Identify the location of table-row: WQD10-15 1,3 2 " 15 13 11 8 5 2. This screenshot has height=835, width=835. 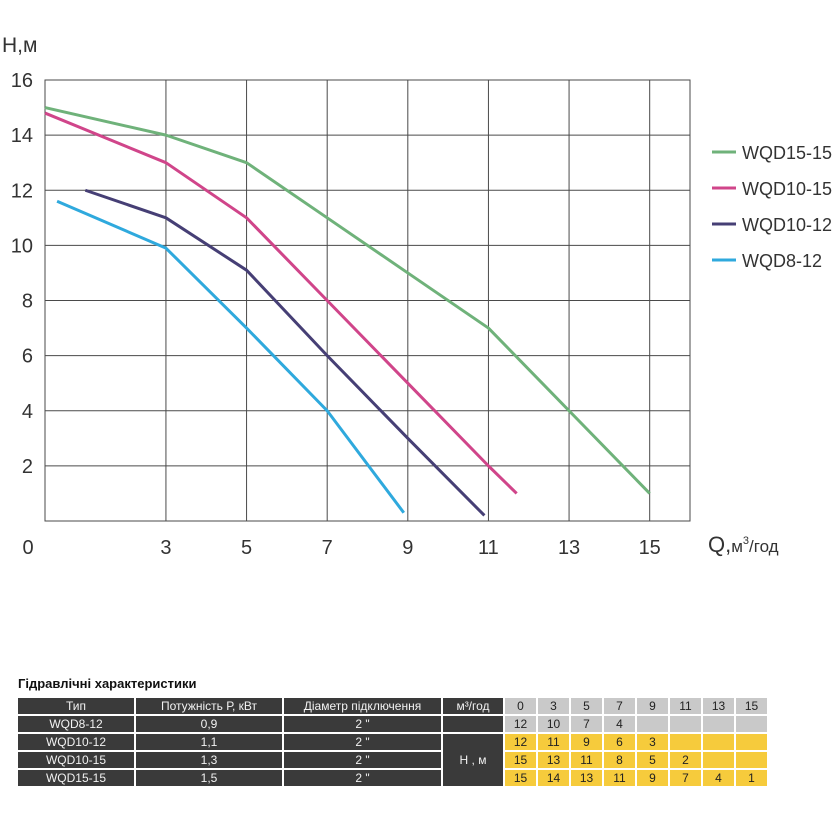
(392, 760).